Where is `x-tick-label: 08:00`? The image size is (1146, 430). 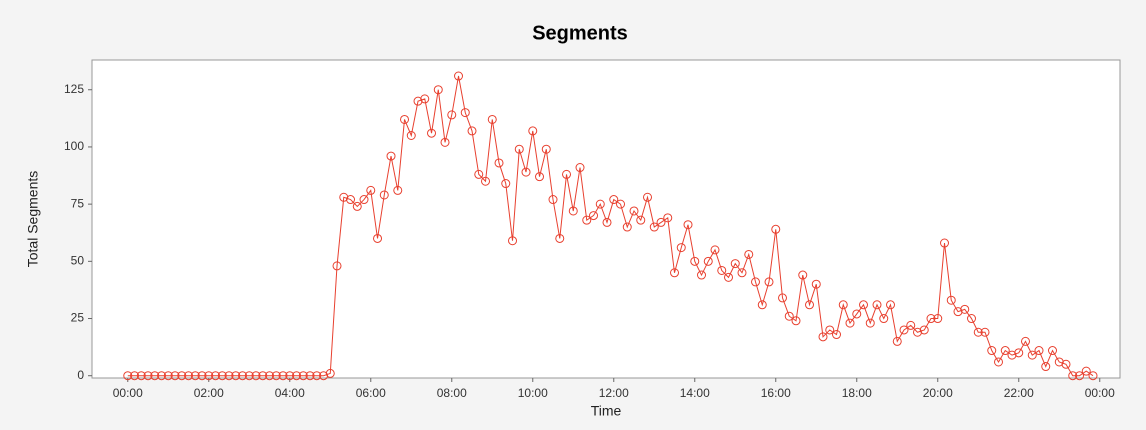
x-tick-label: 08:00 is located at coordinates (452, 393).